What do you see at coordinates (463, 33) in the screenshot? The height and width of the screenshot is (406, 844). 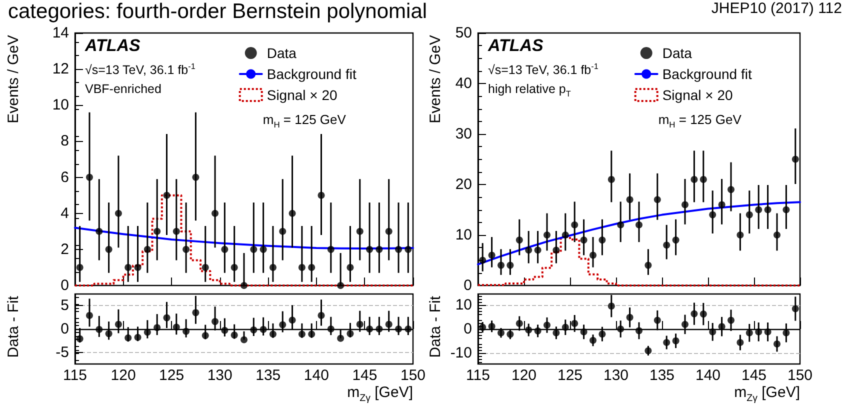 I see `y-tick-label: 50` at bounding box center [463, 33].